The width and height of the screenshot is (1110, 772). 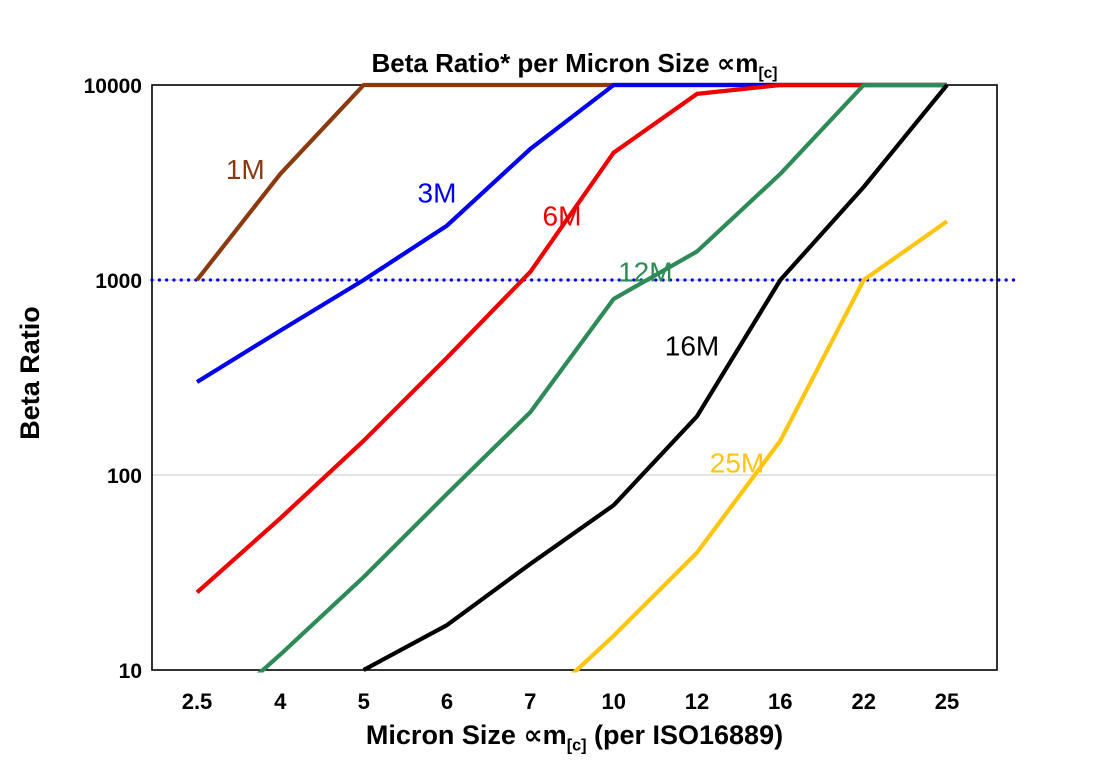 I want to click on series-label-6M: 6M, so click(x=562, y=216).